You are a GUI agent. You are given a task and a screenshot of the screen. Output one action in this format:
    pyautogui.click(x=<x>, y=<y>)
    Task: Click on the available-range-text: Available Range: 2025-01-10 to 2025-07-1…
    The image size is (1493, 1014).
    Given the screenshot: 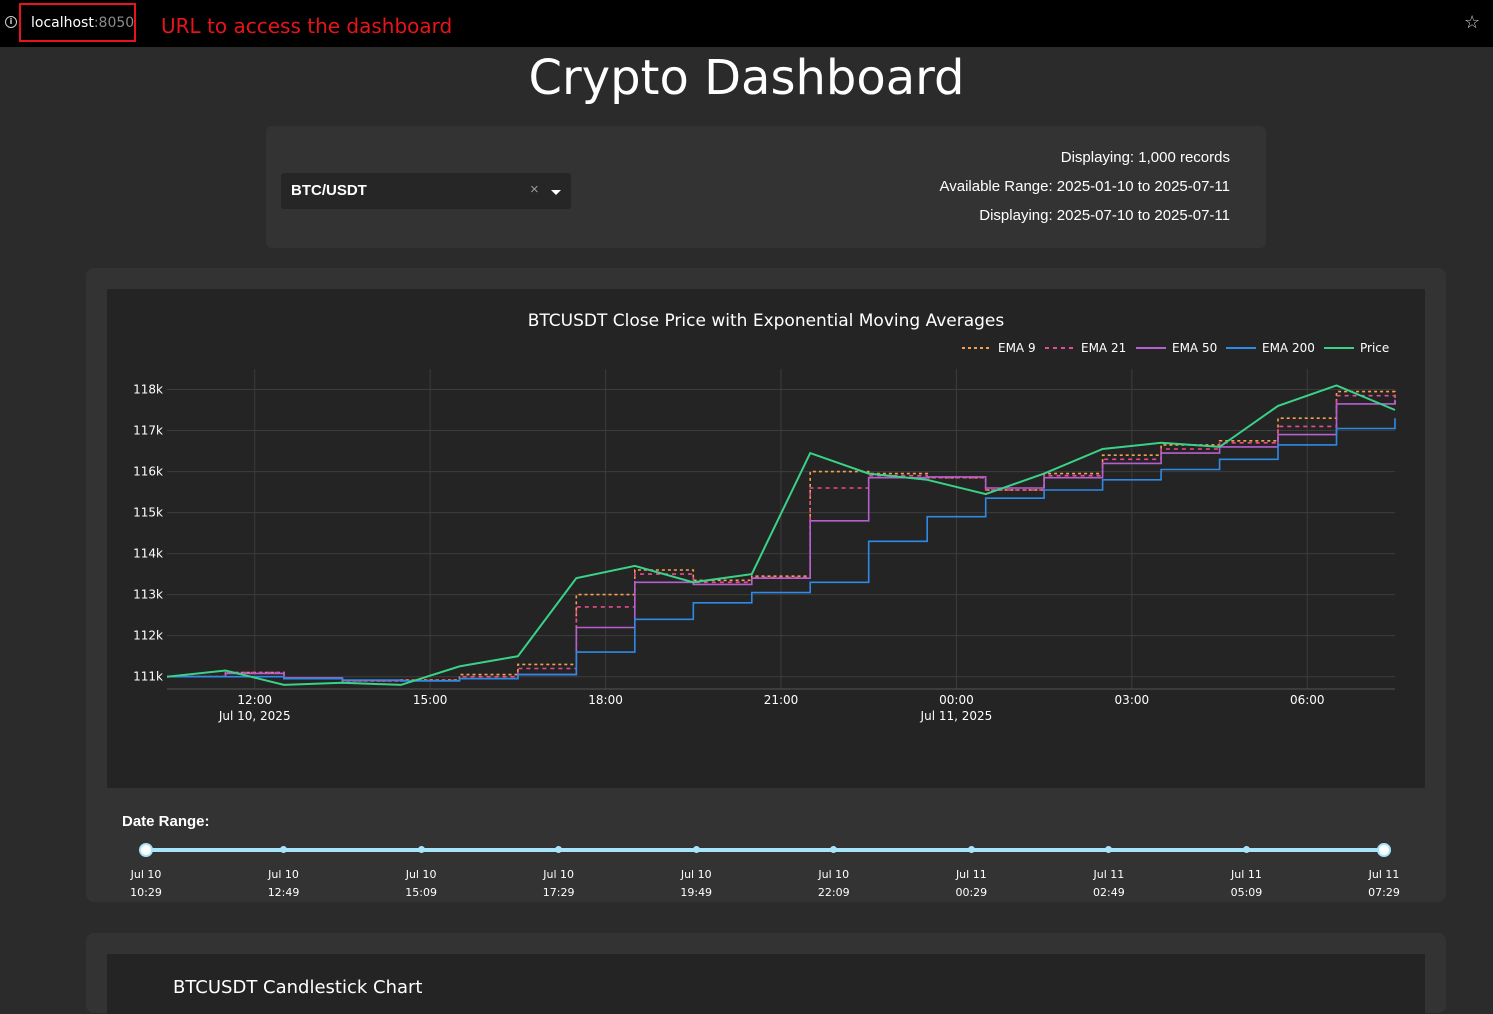 What is the action you would take?
    pyautogui.click(x=1085, y=186)
    